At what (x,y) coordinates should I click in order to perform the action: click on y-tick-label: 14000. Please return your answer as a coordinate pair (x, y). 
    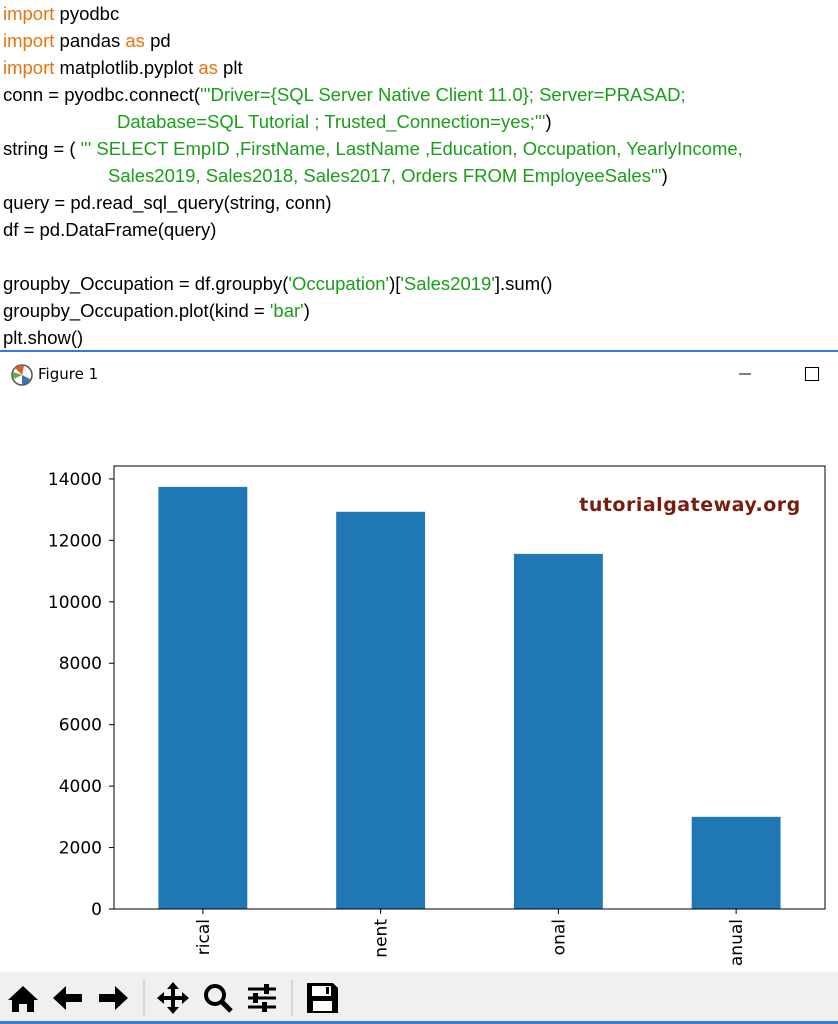
    Looking at the image, I should click on (75, 480).